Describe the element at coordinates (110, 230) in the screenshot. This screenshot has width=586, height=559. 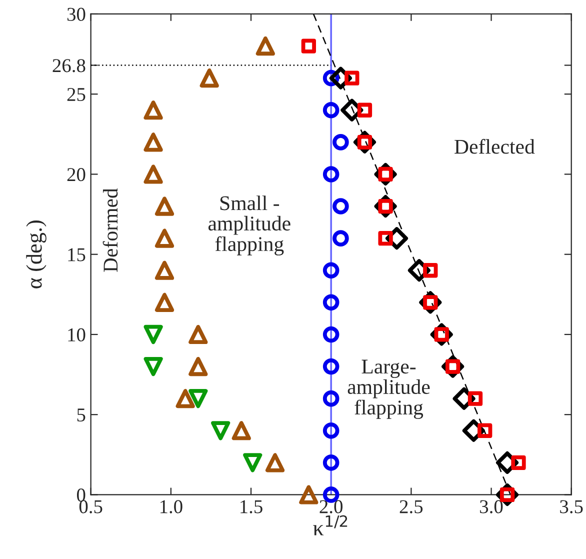
I see `annotation: Deformed` at that location.